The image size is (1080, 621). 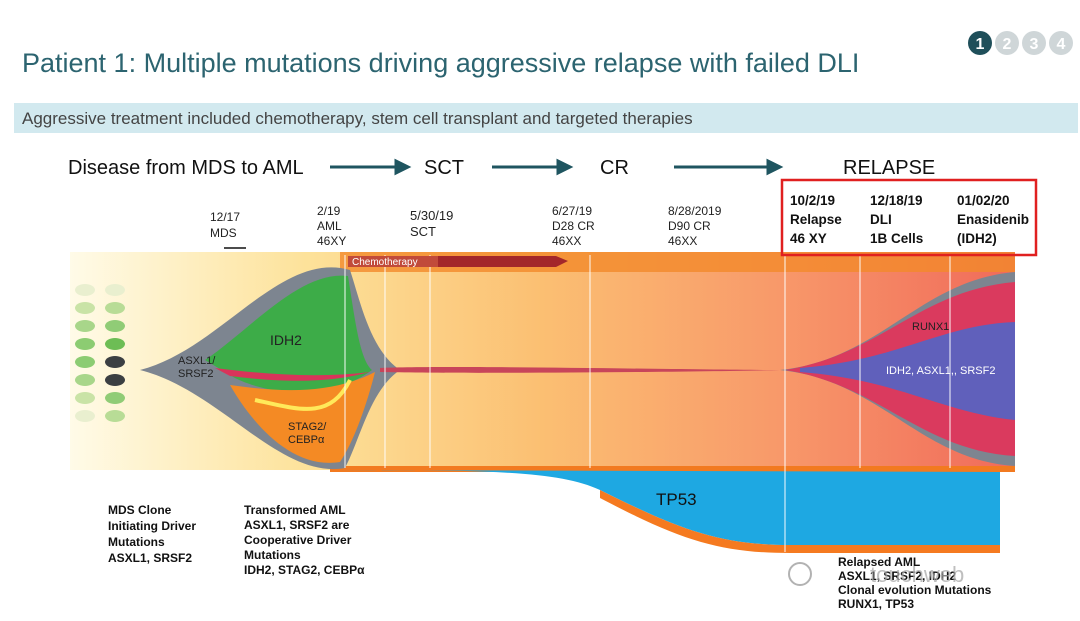 I want to click on relapse-event: 01/02/20 Enasidenib (IDH2), so click(x=993, y=219).